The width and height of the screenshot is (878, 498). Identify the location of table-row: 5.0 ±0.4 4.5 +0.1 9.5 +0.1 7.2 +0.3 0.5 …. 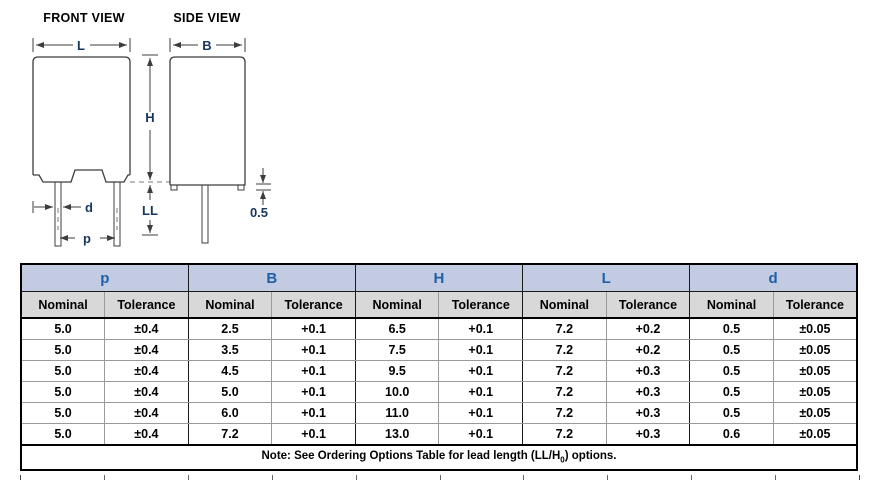
(439, 371).